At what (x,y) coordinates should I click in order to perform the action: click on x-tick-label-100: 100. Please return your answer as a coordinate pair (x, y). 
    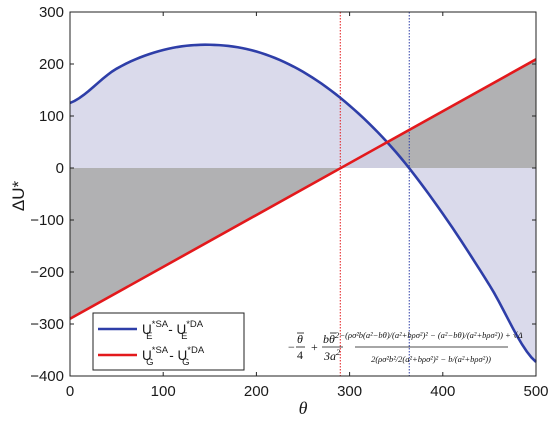
    Looking at the image, I should click on (163, 391).